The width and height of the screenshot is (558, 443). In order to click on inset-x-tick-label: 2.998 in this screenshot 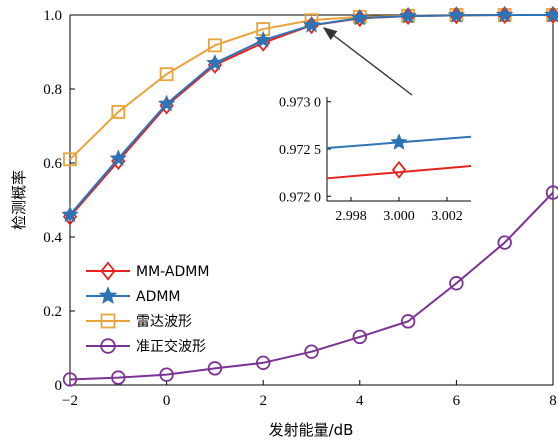, I will do `click(351, 216)`.